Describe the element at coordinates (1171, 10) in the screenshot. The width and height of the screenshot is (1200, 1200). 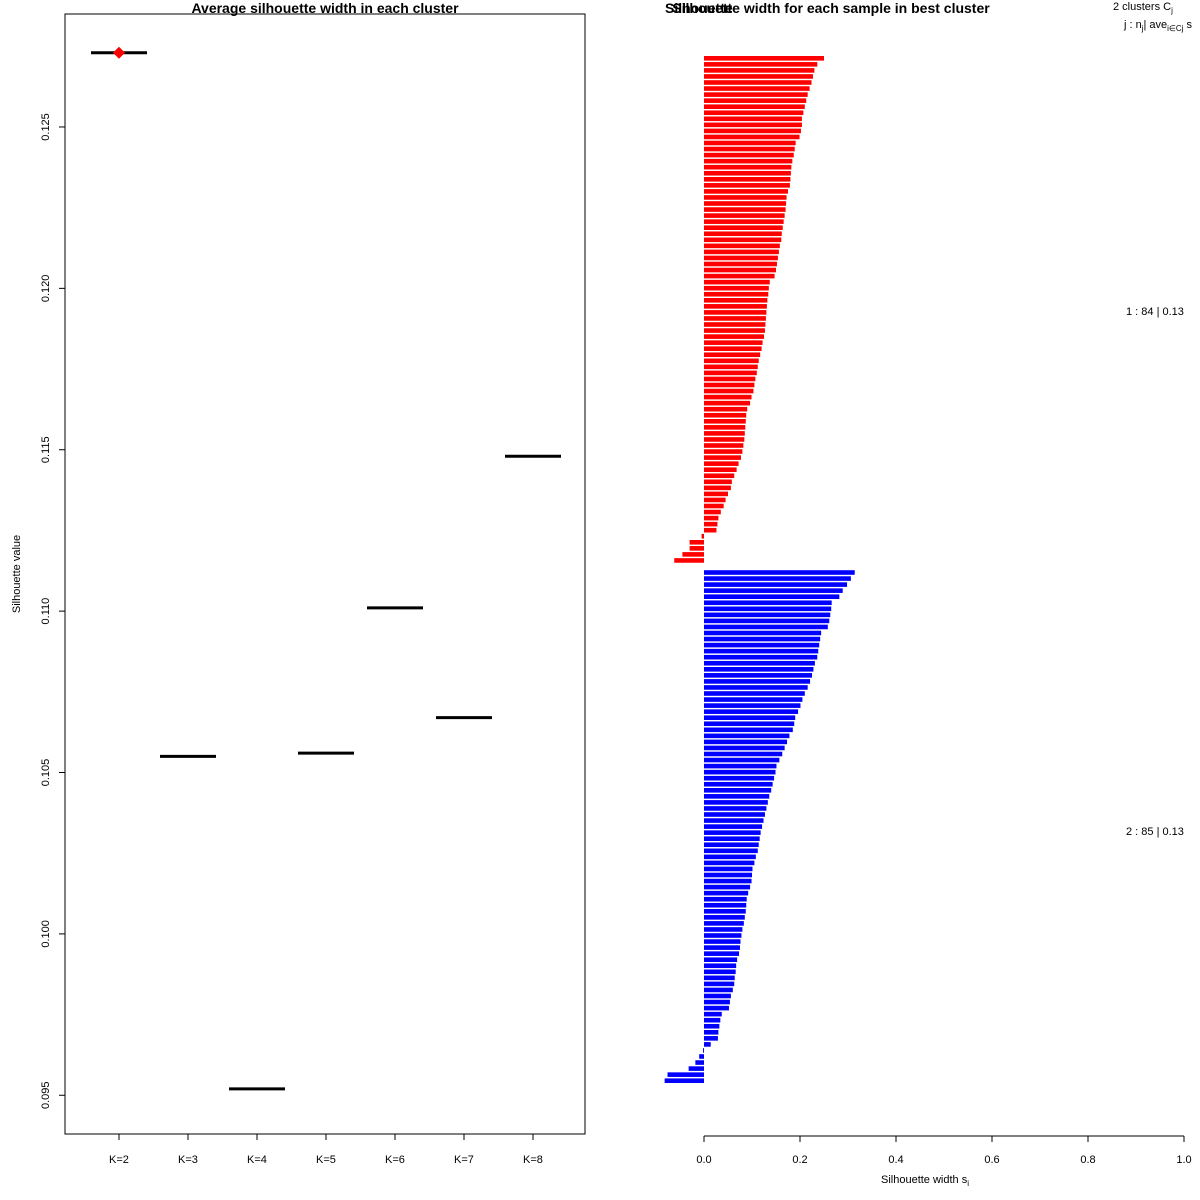
I see `legend-header-line1-sub: j` at that location.